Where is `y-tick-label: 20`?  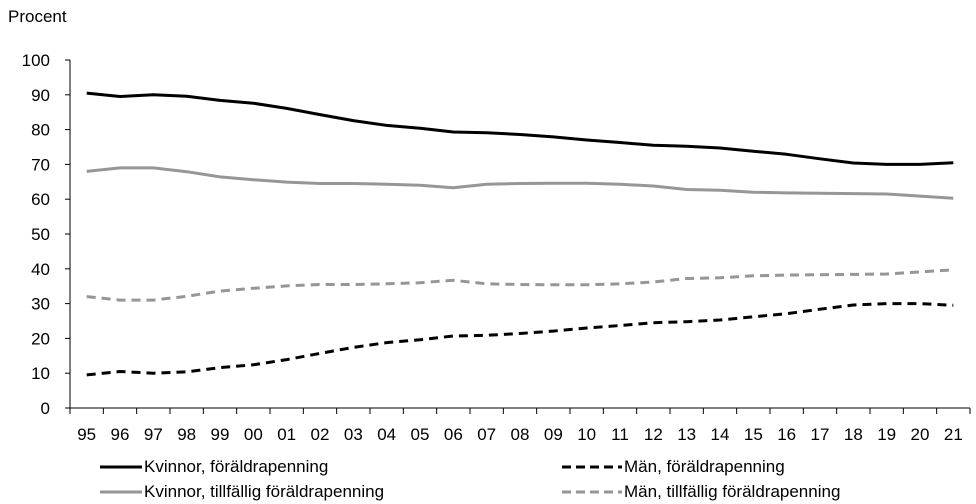 y-tick-label: 20 is located at coordinates (40, 338).